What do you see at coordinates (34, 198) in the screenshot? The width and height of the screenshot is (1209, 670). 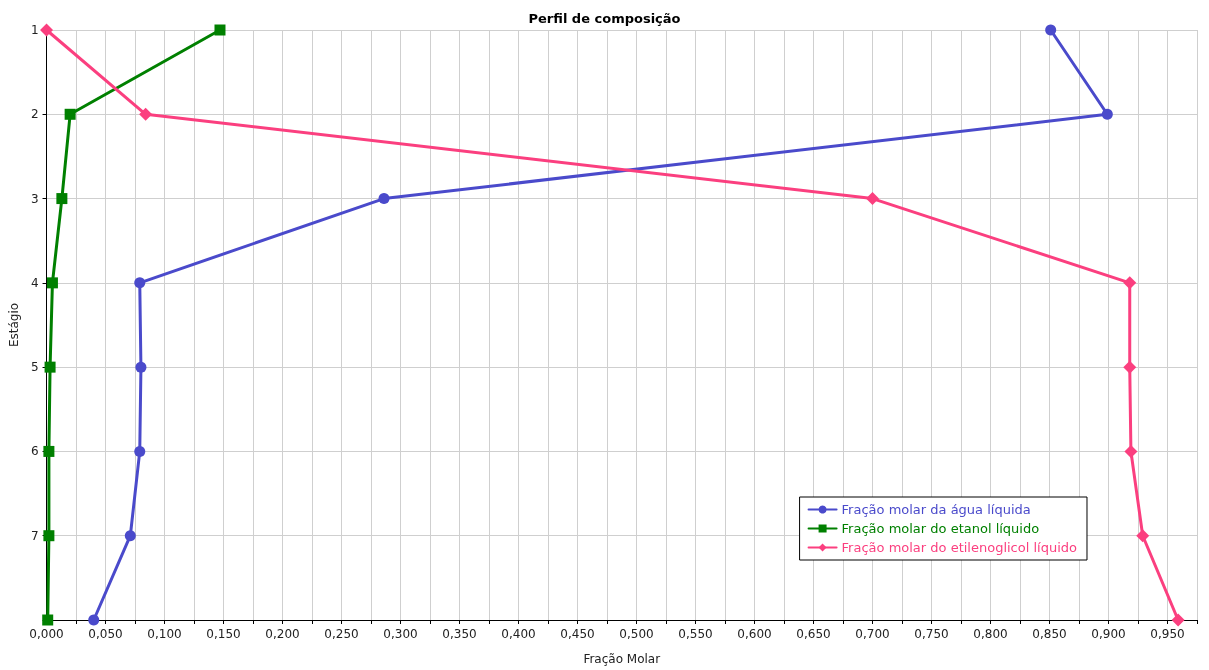 I see `y-tick-label: 3` at bounding box center [34, 198].